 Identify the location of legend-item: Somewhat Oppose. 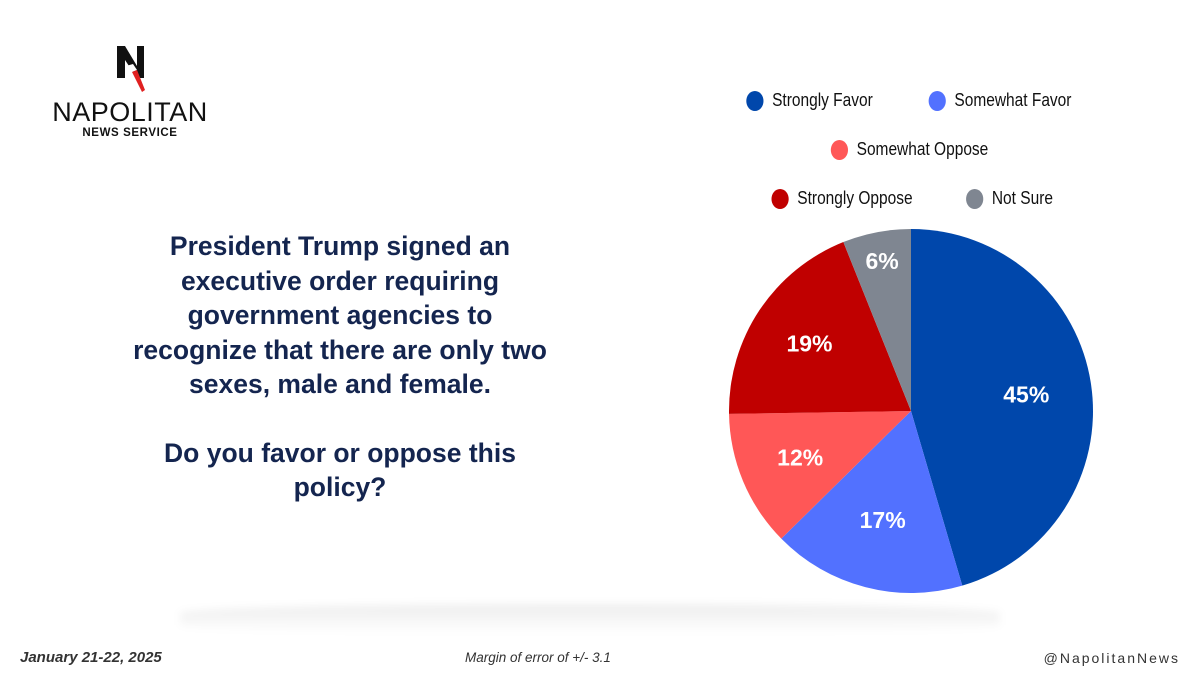
(910, 149).